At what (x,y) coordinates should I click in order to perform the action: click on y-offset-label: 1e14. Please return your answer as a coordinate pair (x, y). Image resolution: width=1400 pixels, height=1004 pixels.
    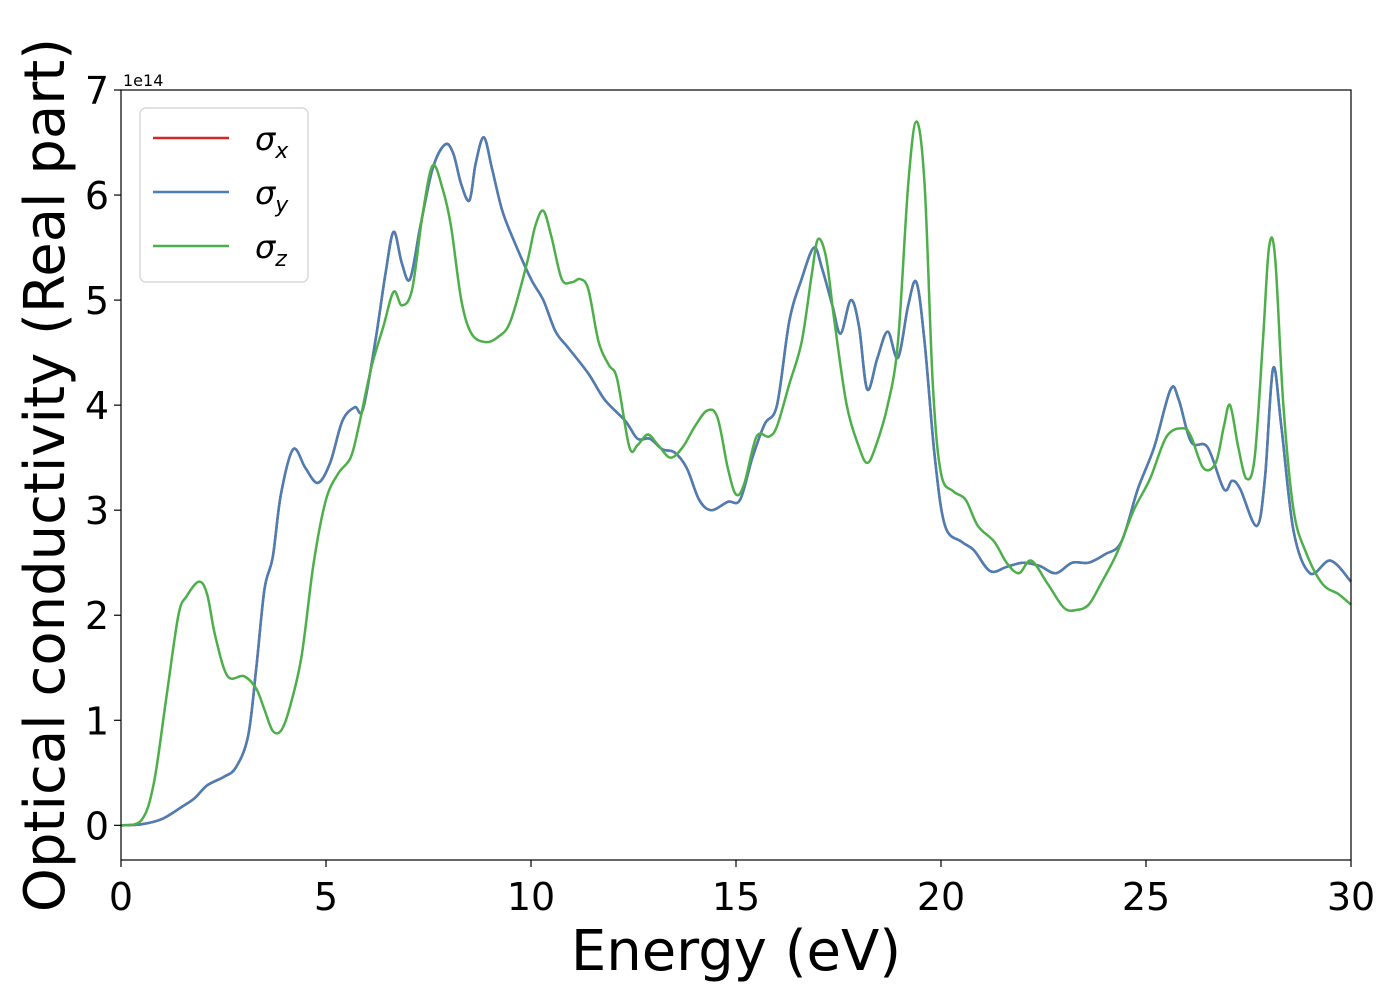
    Looking at the image, I should click on (143, 80).